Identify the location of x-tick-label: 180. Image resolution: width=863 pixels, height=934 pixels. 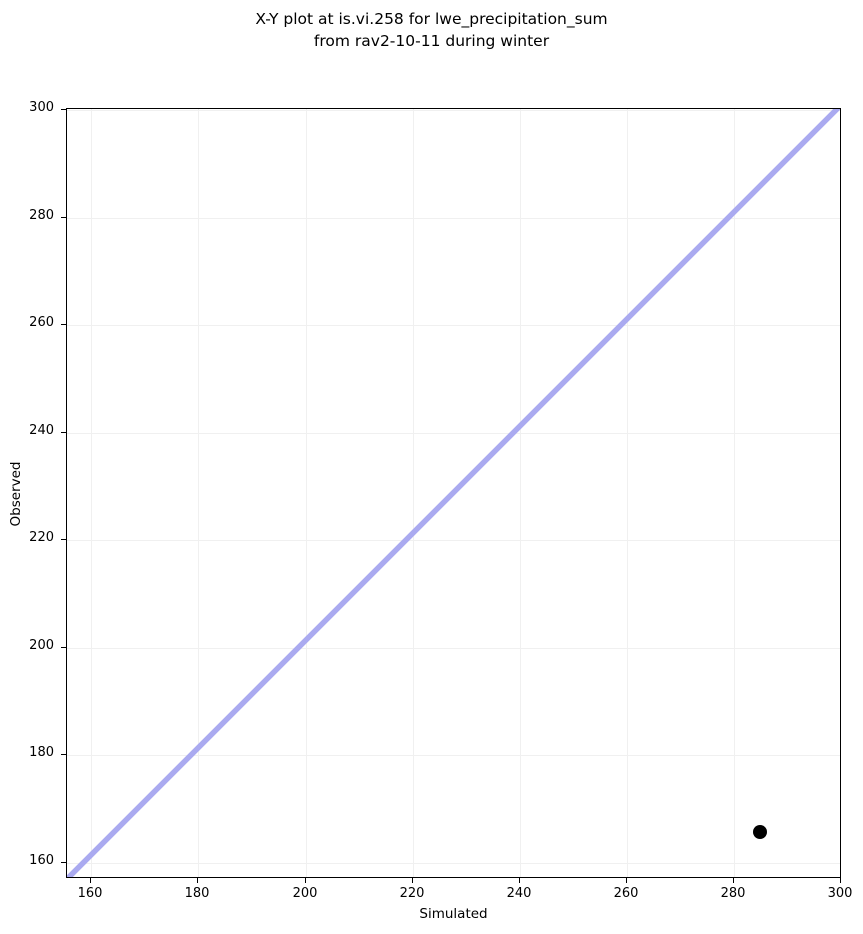
(197, 893).